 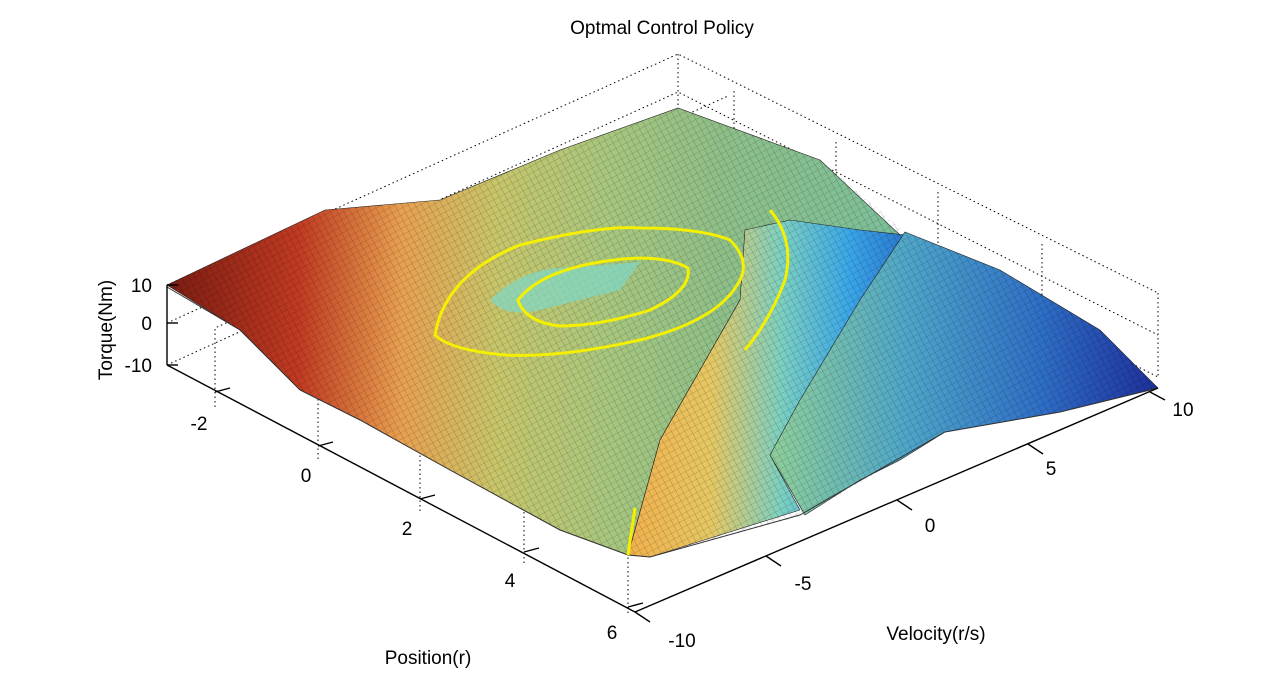 What do you see at coordinates (1182, 410) in the screenshot?
I see `velocity-tick-label: 10` at bounding box center [1182, 410].